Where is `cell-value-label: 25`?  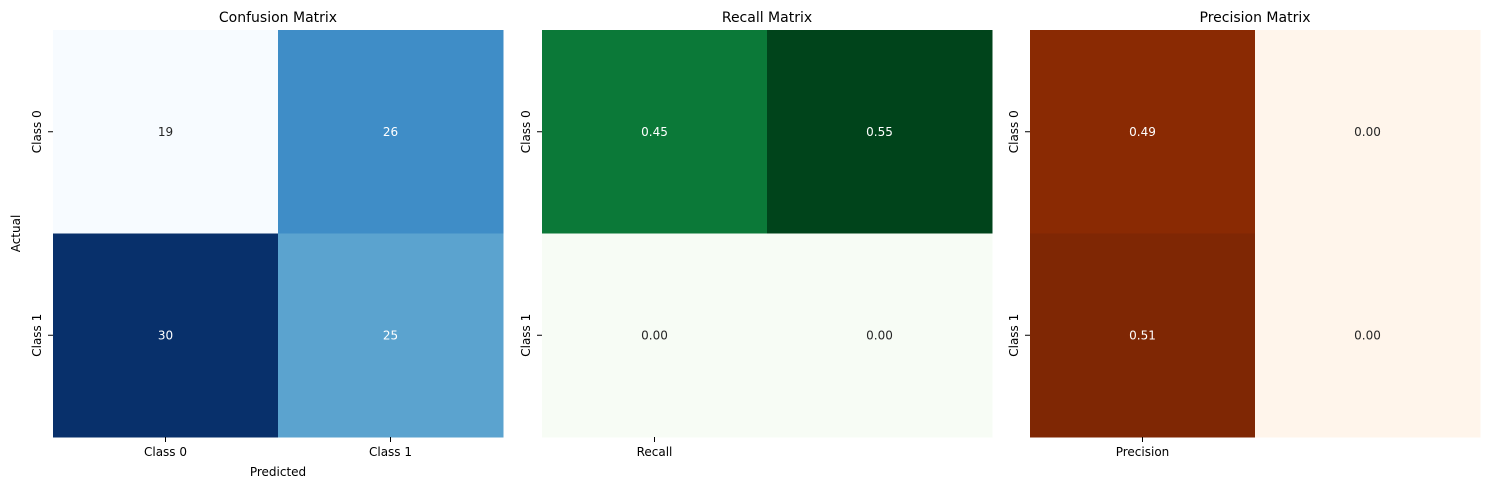 cell-value-label: 25 is located at coordinates (390, 335).